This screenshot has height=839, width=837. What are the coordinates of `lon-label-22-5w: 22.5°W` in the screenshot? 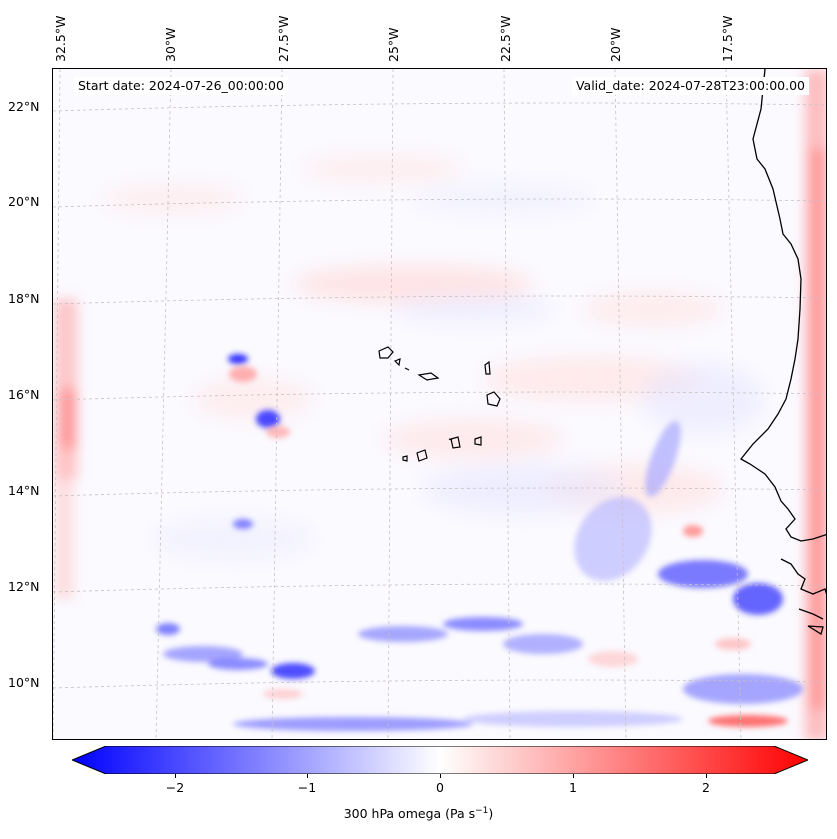 It's located at (505, 38).